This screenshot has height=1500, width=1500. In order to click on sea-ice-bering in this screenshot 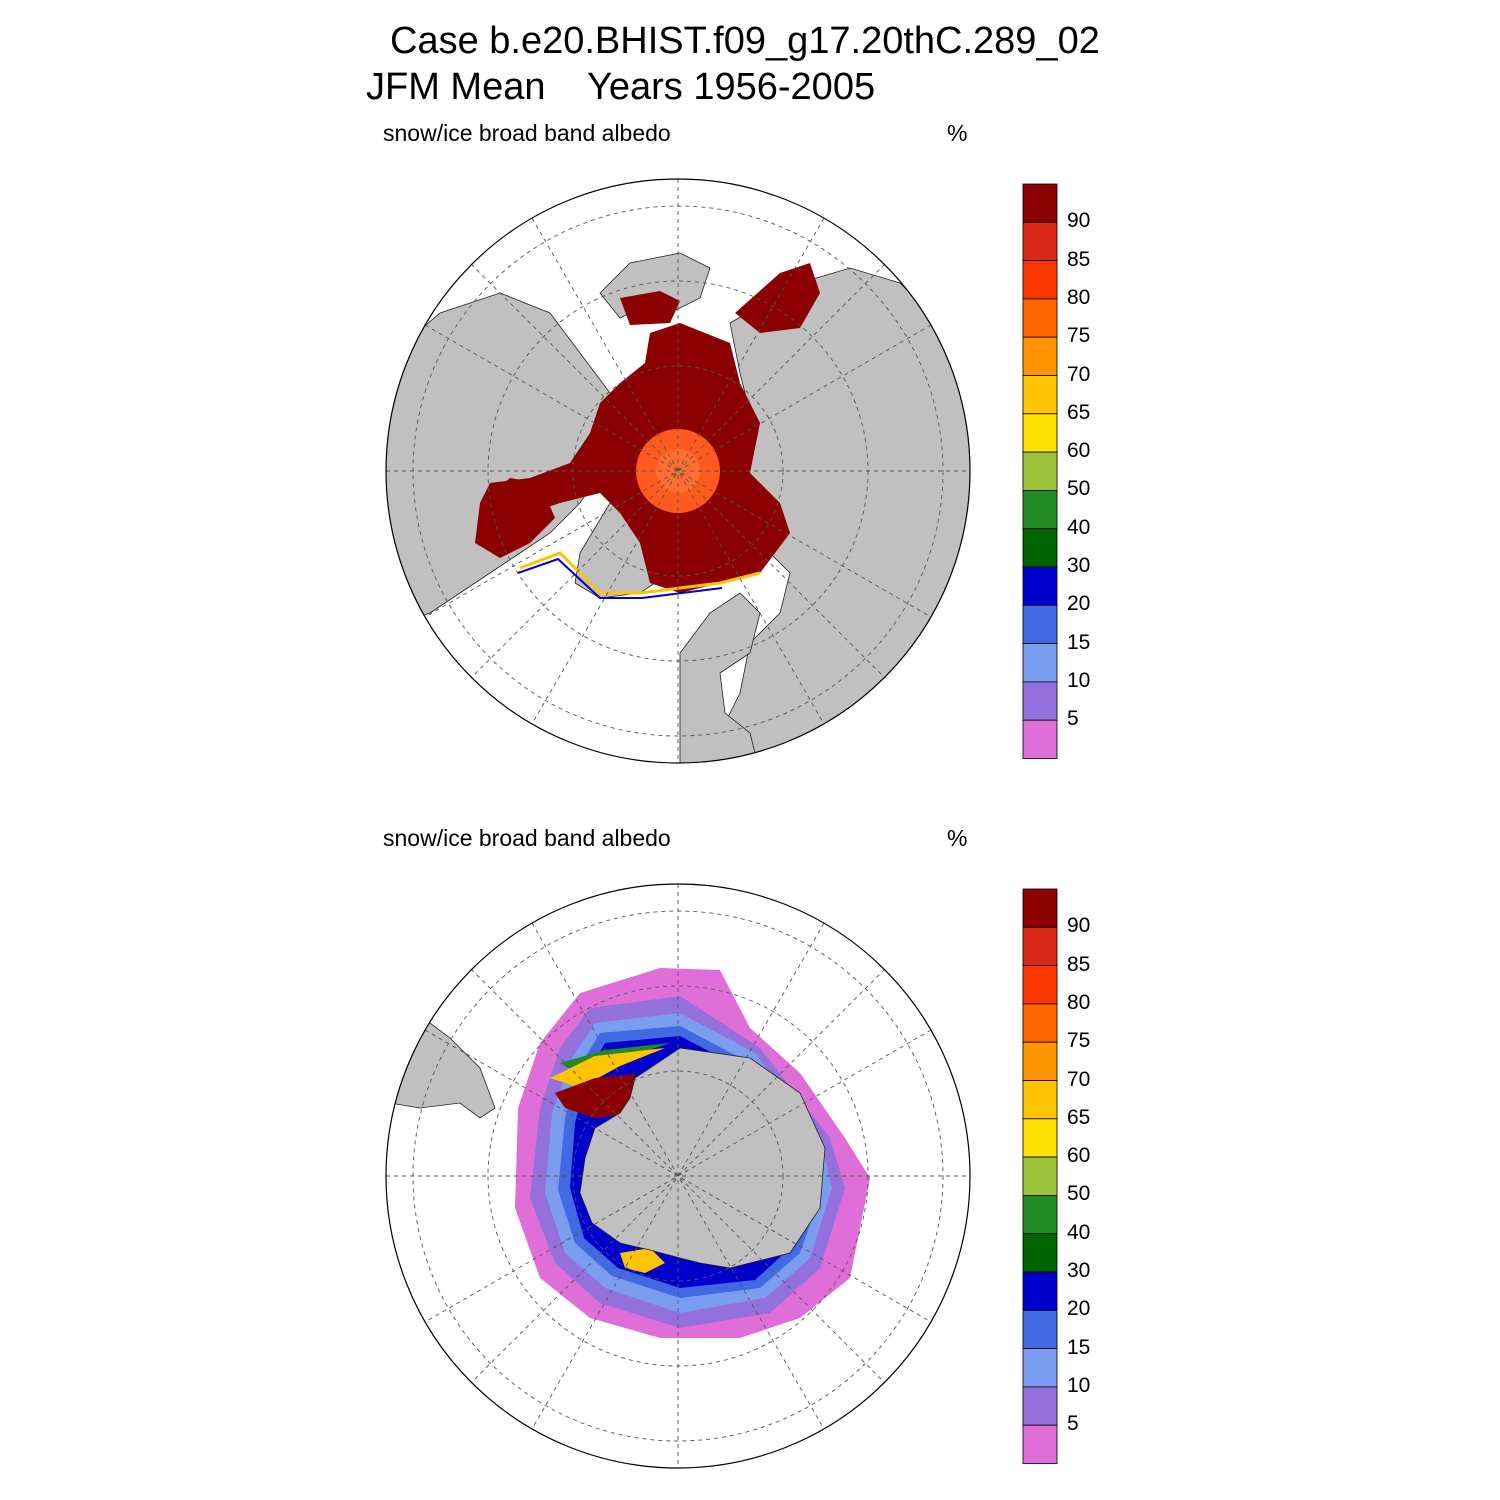, I will do `click(650, 308)`.